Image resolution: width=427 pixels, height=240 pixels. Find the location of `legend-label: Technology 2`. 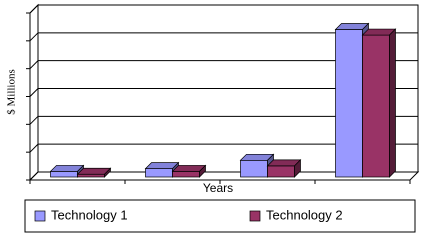

legend-label: Technology 2 is located at coordinates (304, 214).